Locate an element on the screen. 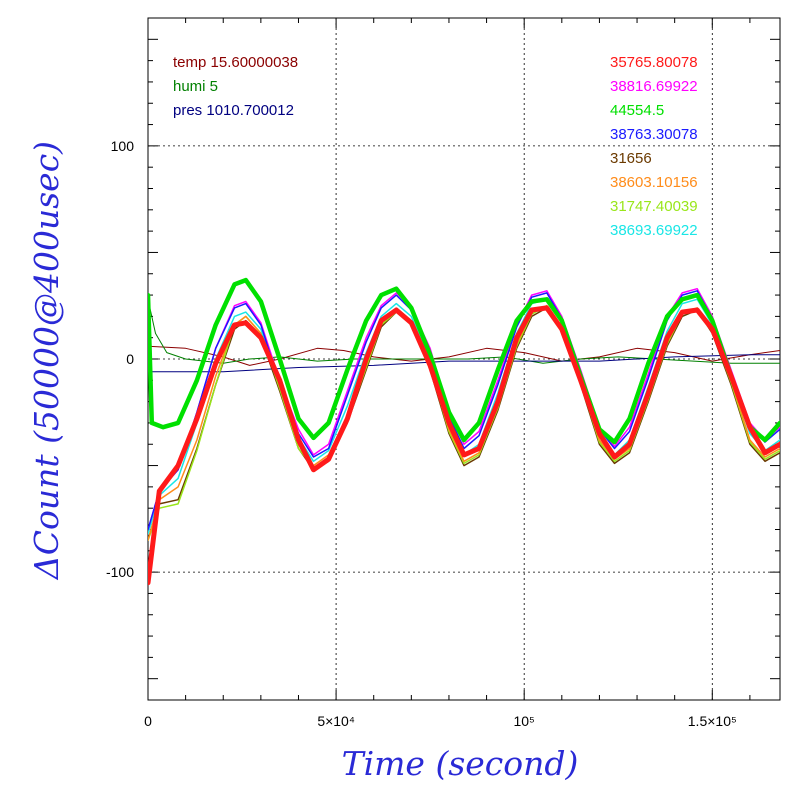 The width and height of the screenshot is (797, 802). x-tick-label-2: 10⁵ is located at coordinates (523, 721).